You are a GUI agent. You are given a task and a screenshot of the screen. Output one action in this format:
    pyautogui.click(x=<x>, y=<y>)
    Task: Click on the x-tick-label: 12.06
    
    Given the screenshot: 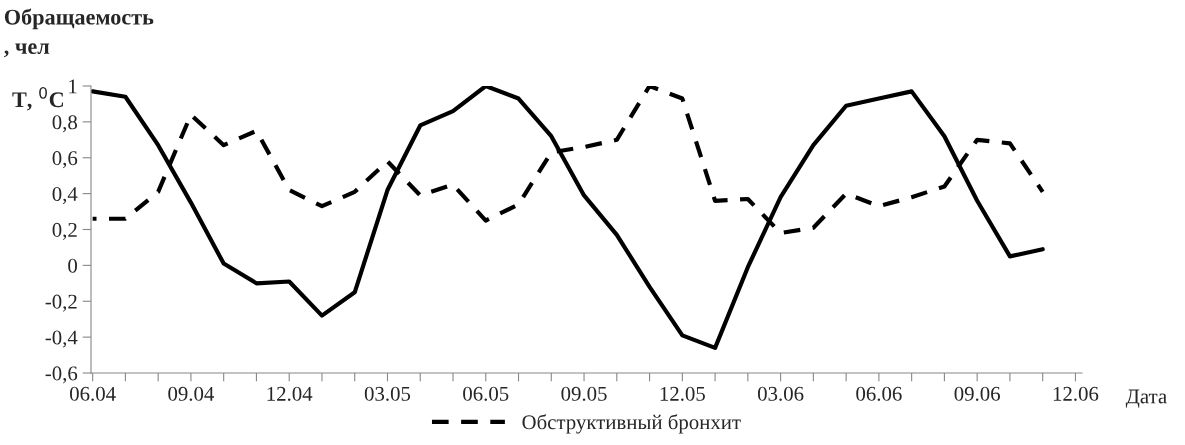 What is the action you would take?
    pyautogui.click(x=1076, y=393)
    